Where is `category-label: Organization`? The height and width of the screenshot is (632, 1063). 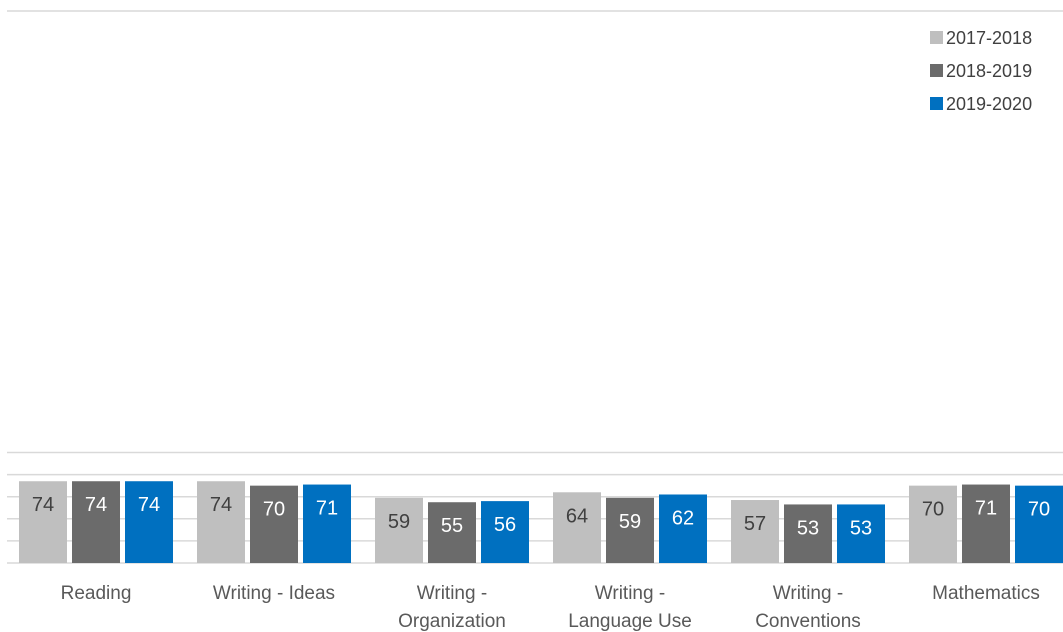
category-label: Organization is located at coordinates (452, 621).